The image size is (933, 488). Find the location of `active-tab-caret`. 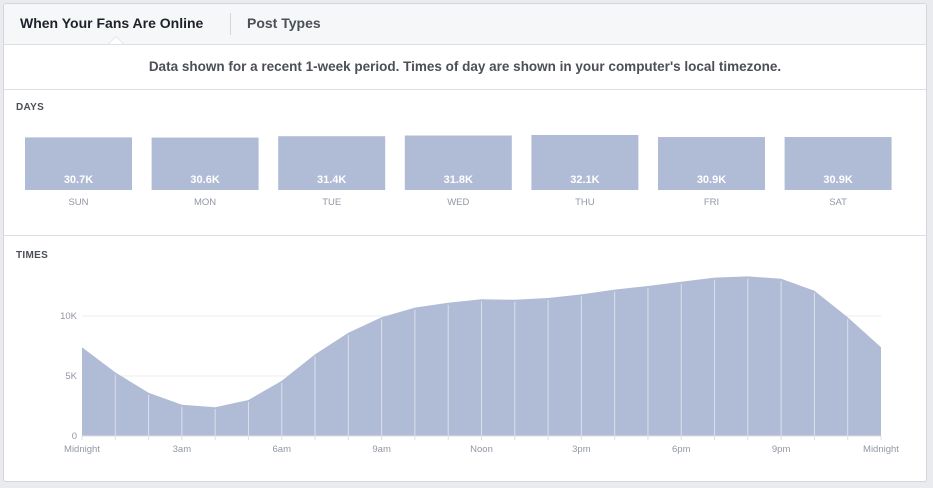

active-tab-caret is located at coordinates (116, 40).